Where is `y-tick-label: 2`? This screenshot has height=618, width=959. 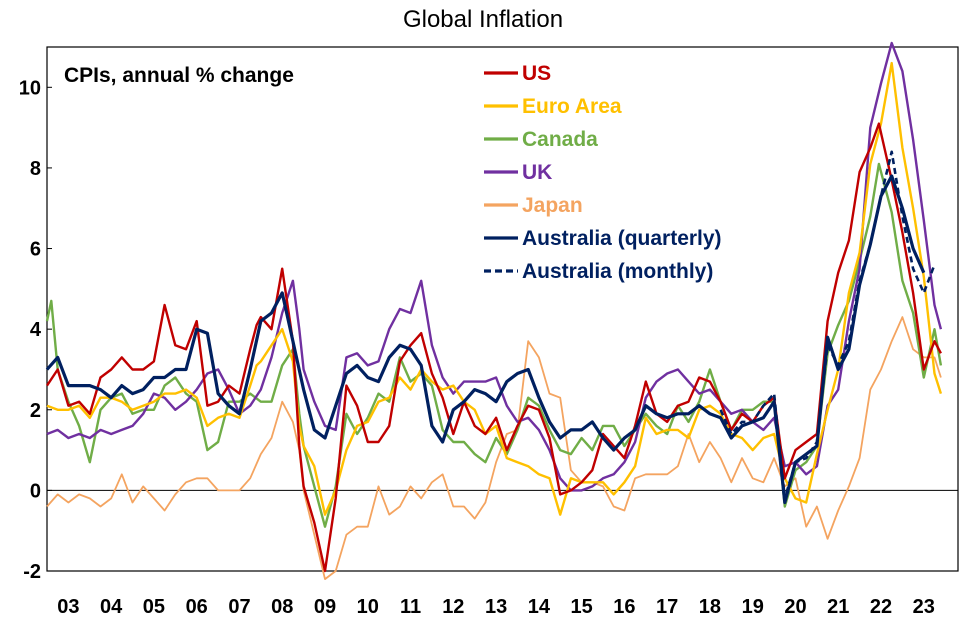 y-tick-label: 2 is located at coordinates (35, 411).